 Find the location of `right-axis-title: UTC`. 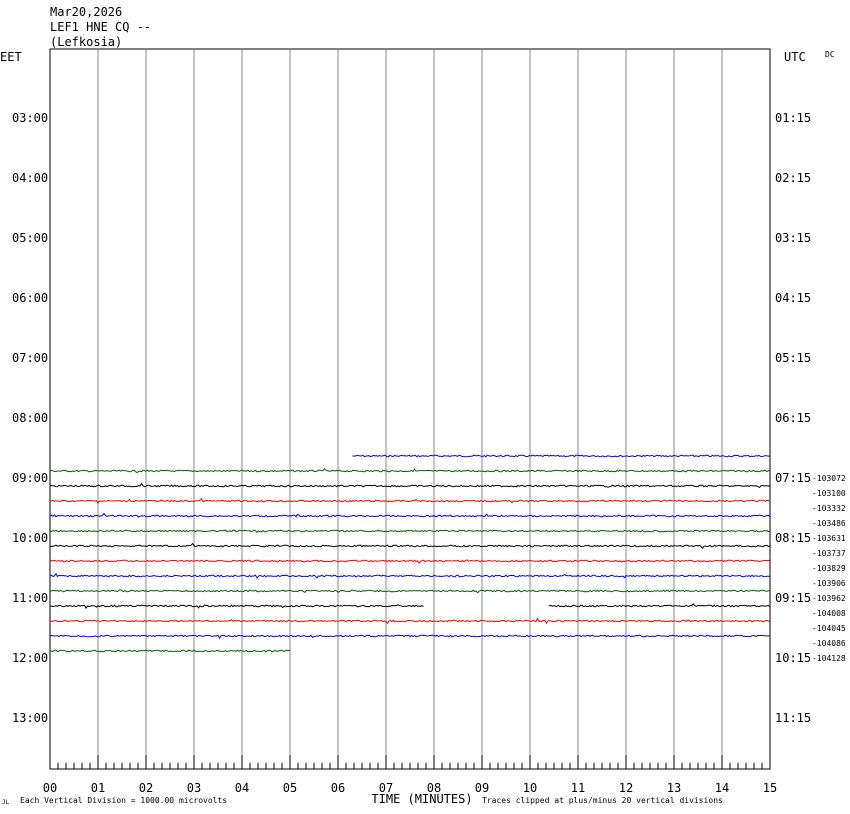

right-axis-title: UTC is located at coordinates (795, 57).